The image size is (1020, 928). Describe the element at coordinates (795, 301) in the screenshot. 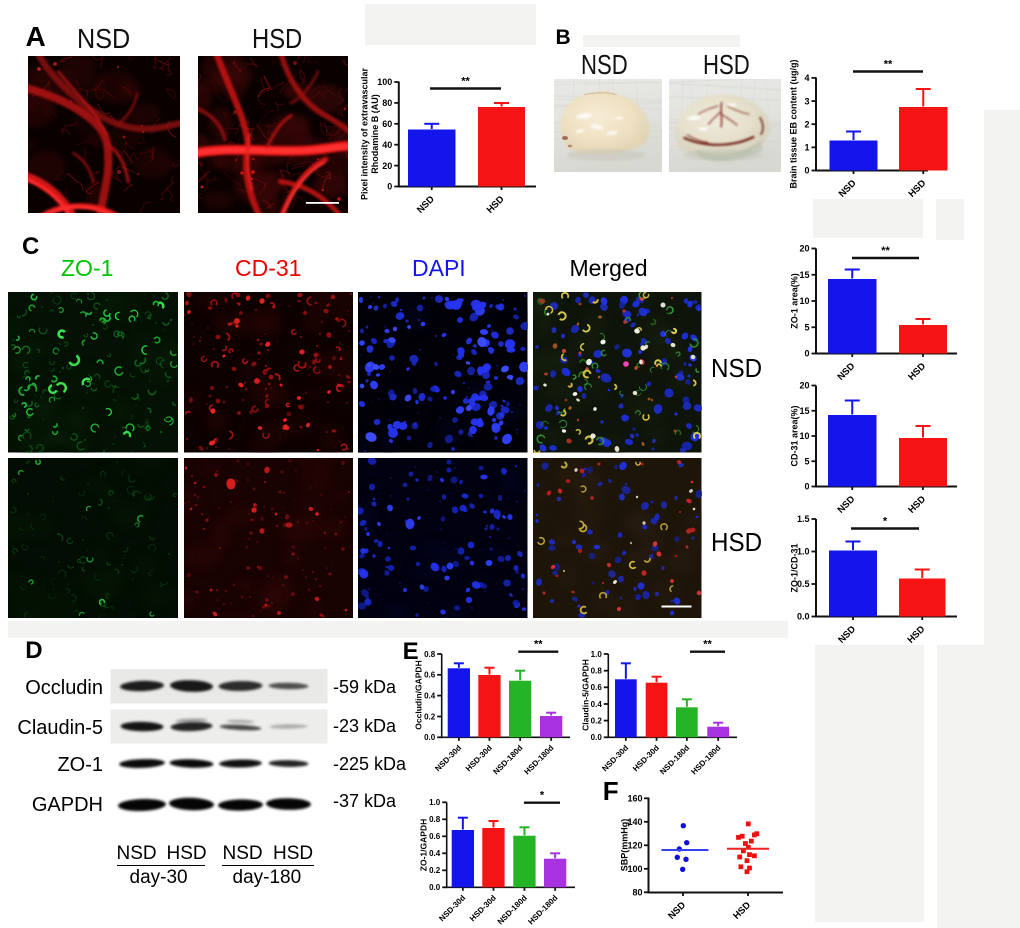

I see `svg-text: ZO-1 area(%)` at that location.